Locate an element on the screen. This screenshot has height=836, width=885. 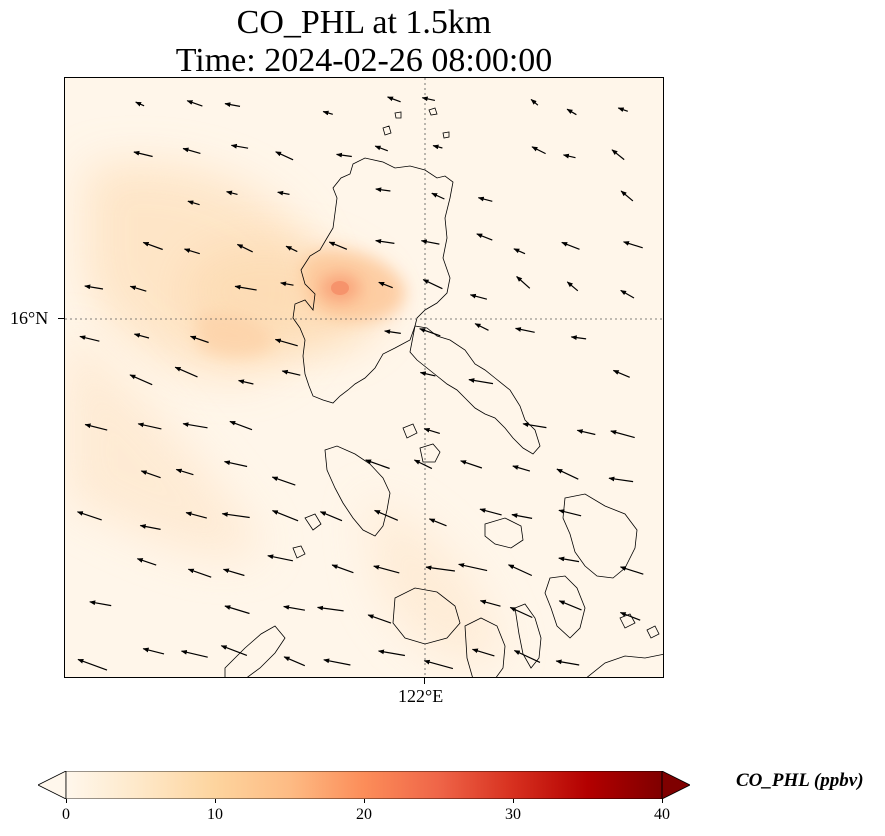
map-title-line1: CO_PHL at 1.5km is located at coordinates (364, 23).